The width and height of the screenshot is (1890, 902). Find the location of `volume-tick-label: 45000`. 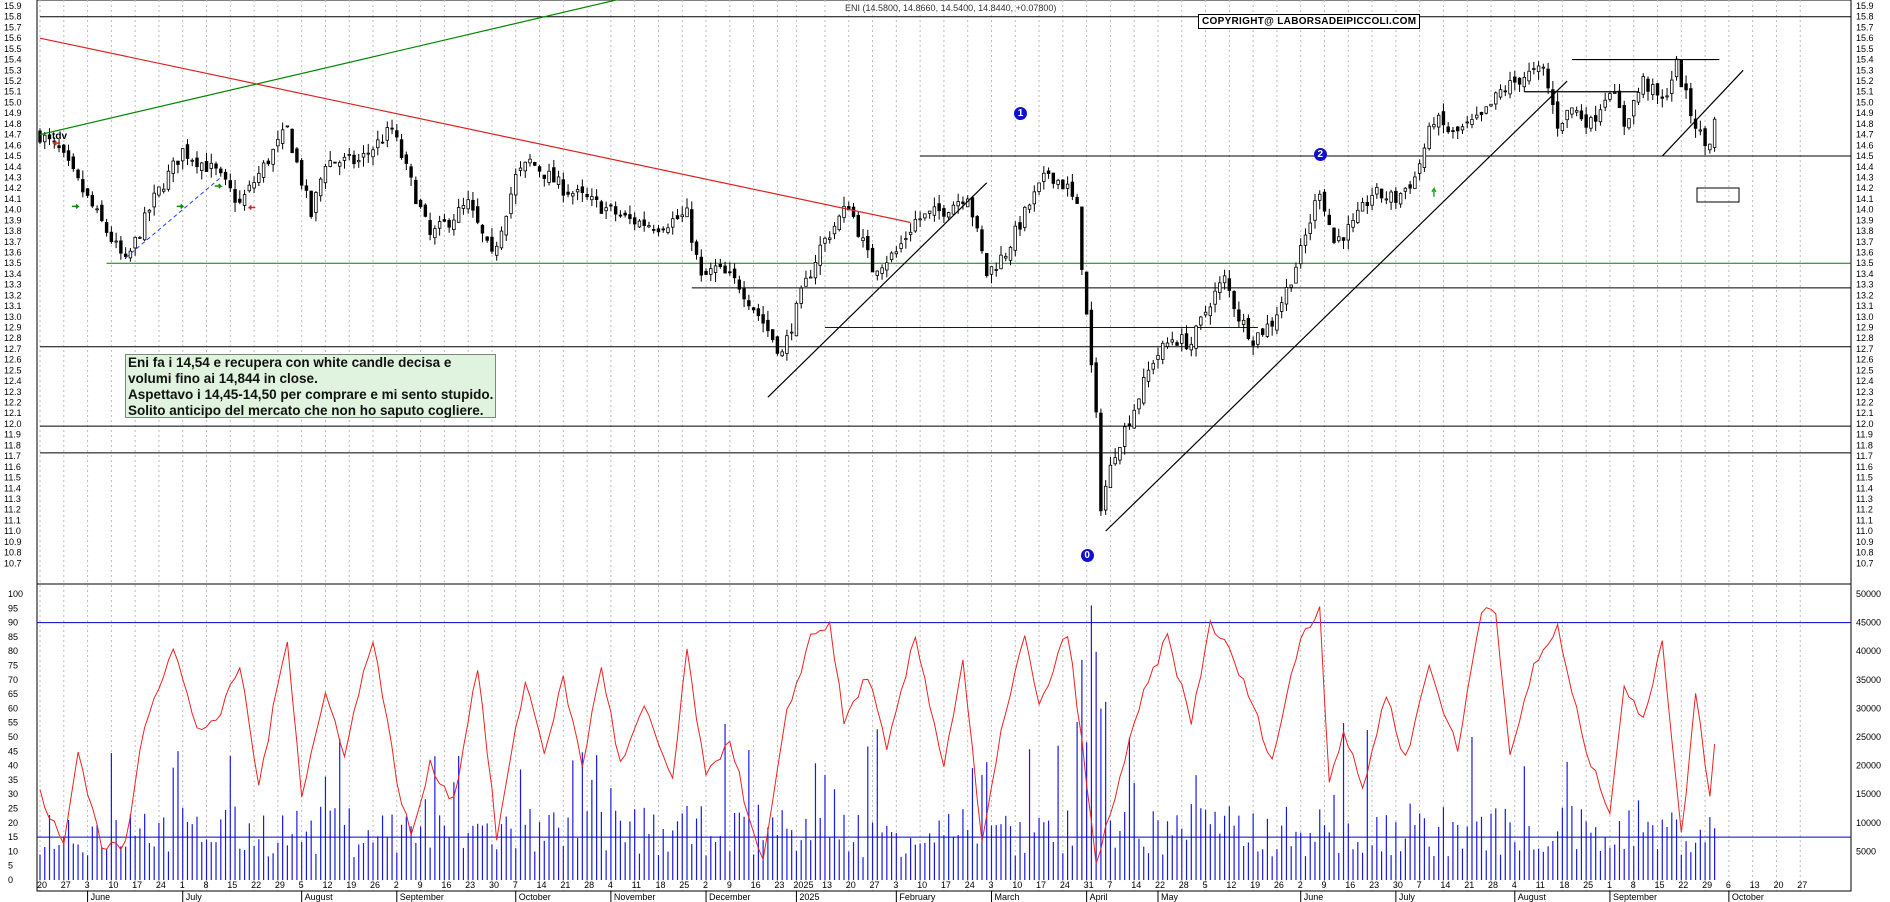

volume-tick-label: 45000 is located at coordinates (1868, 623).